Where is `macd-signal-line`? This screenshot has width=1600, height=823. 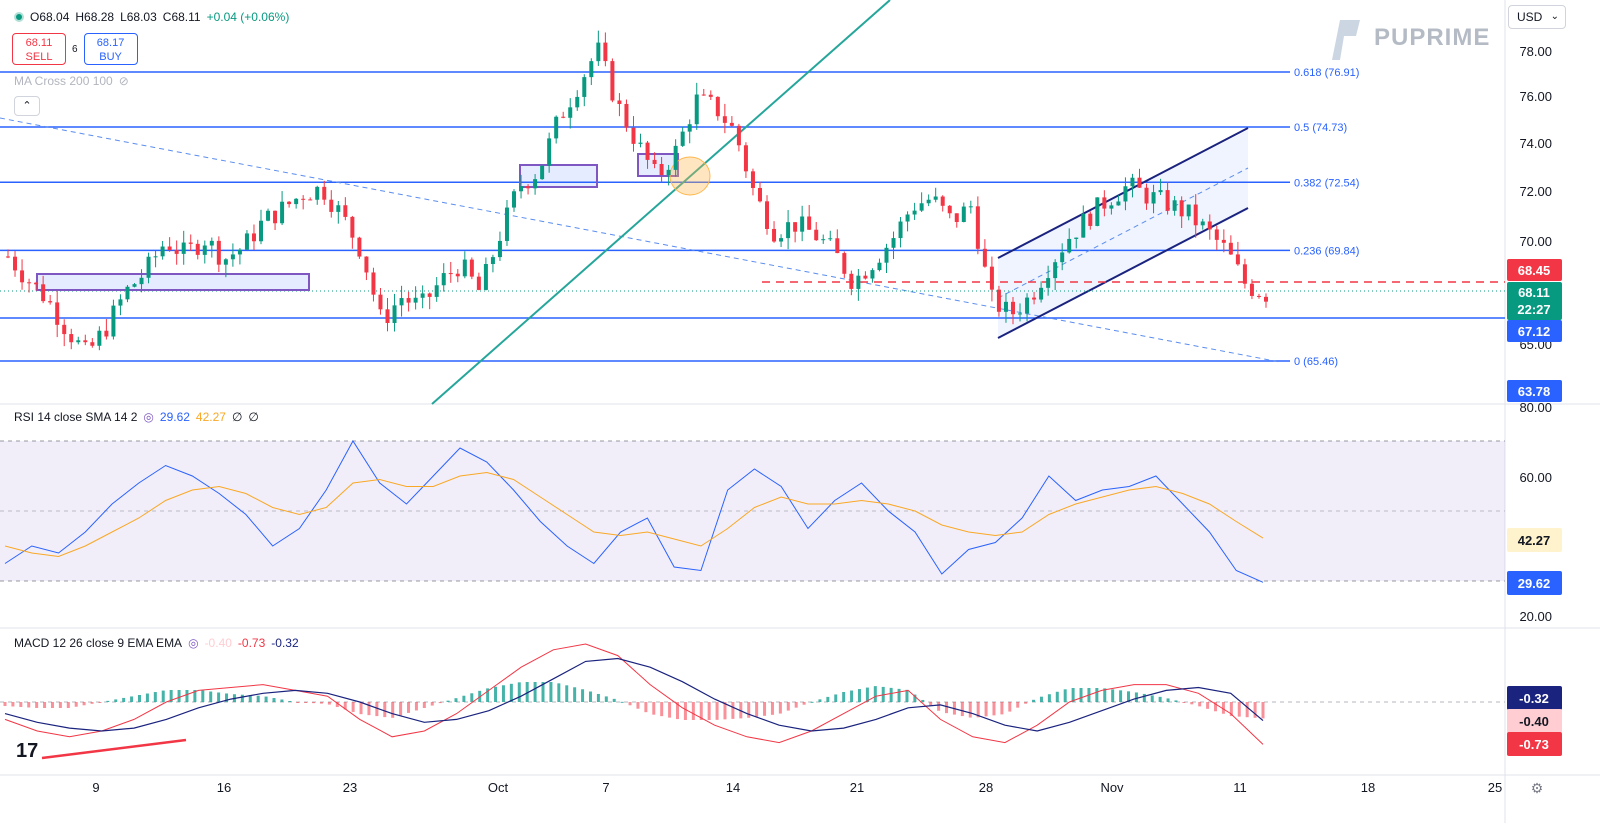 macd-signal-line is located at coordinates (634, 694).